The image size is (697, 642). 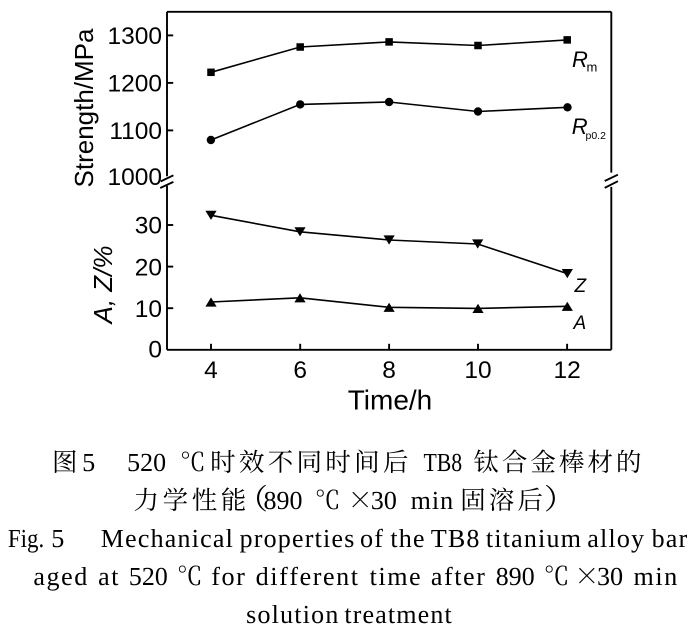 I want to click on svg-text: m, so click(x=592, y=66).